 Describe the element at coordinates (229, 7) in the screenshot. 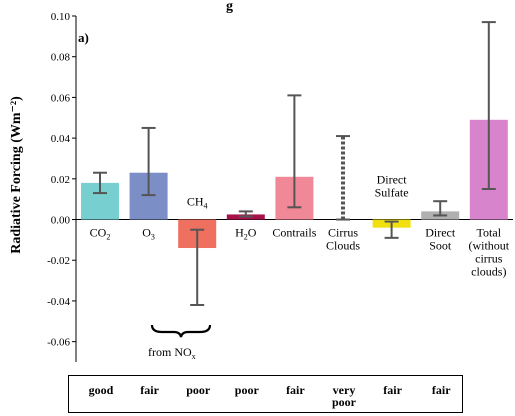

I see `chart-title-fragment: g` at that location.